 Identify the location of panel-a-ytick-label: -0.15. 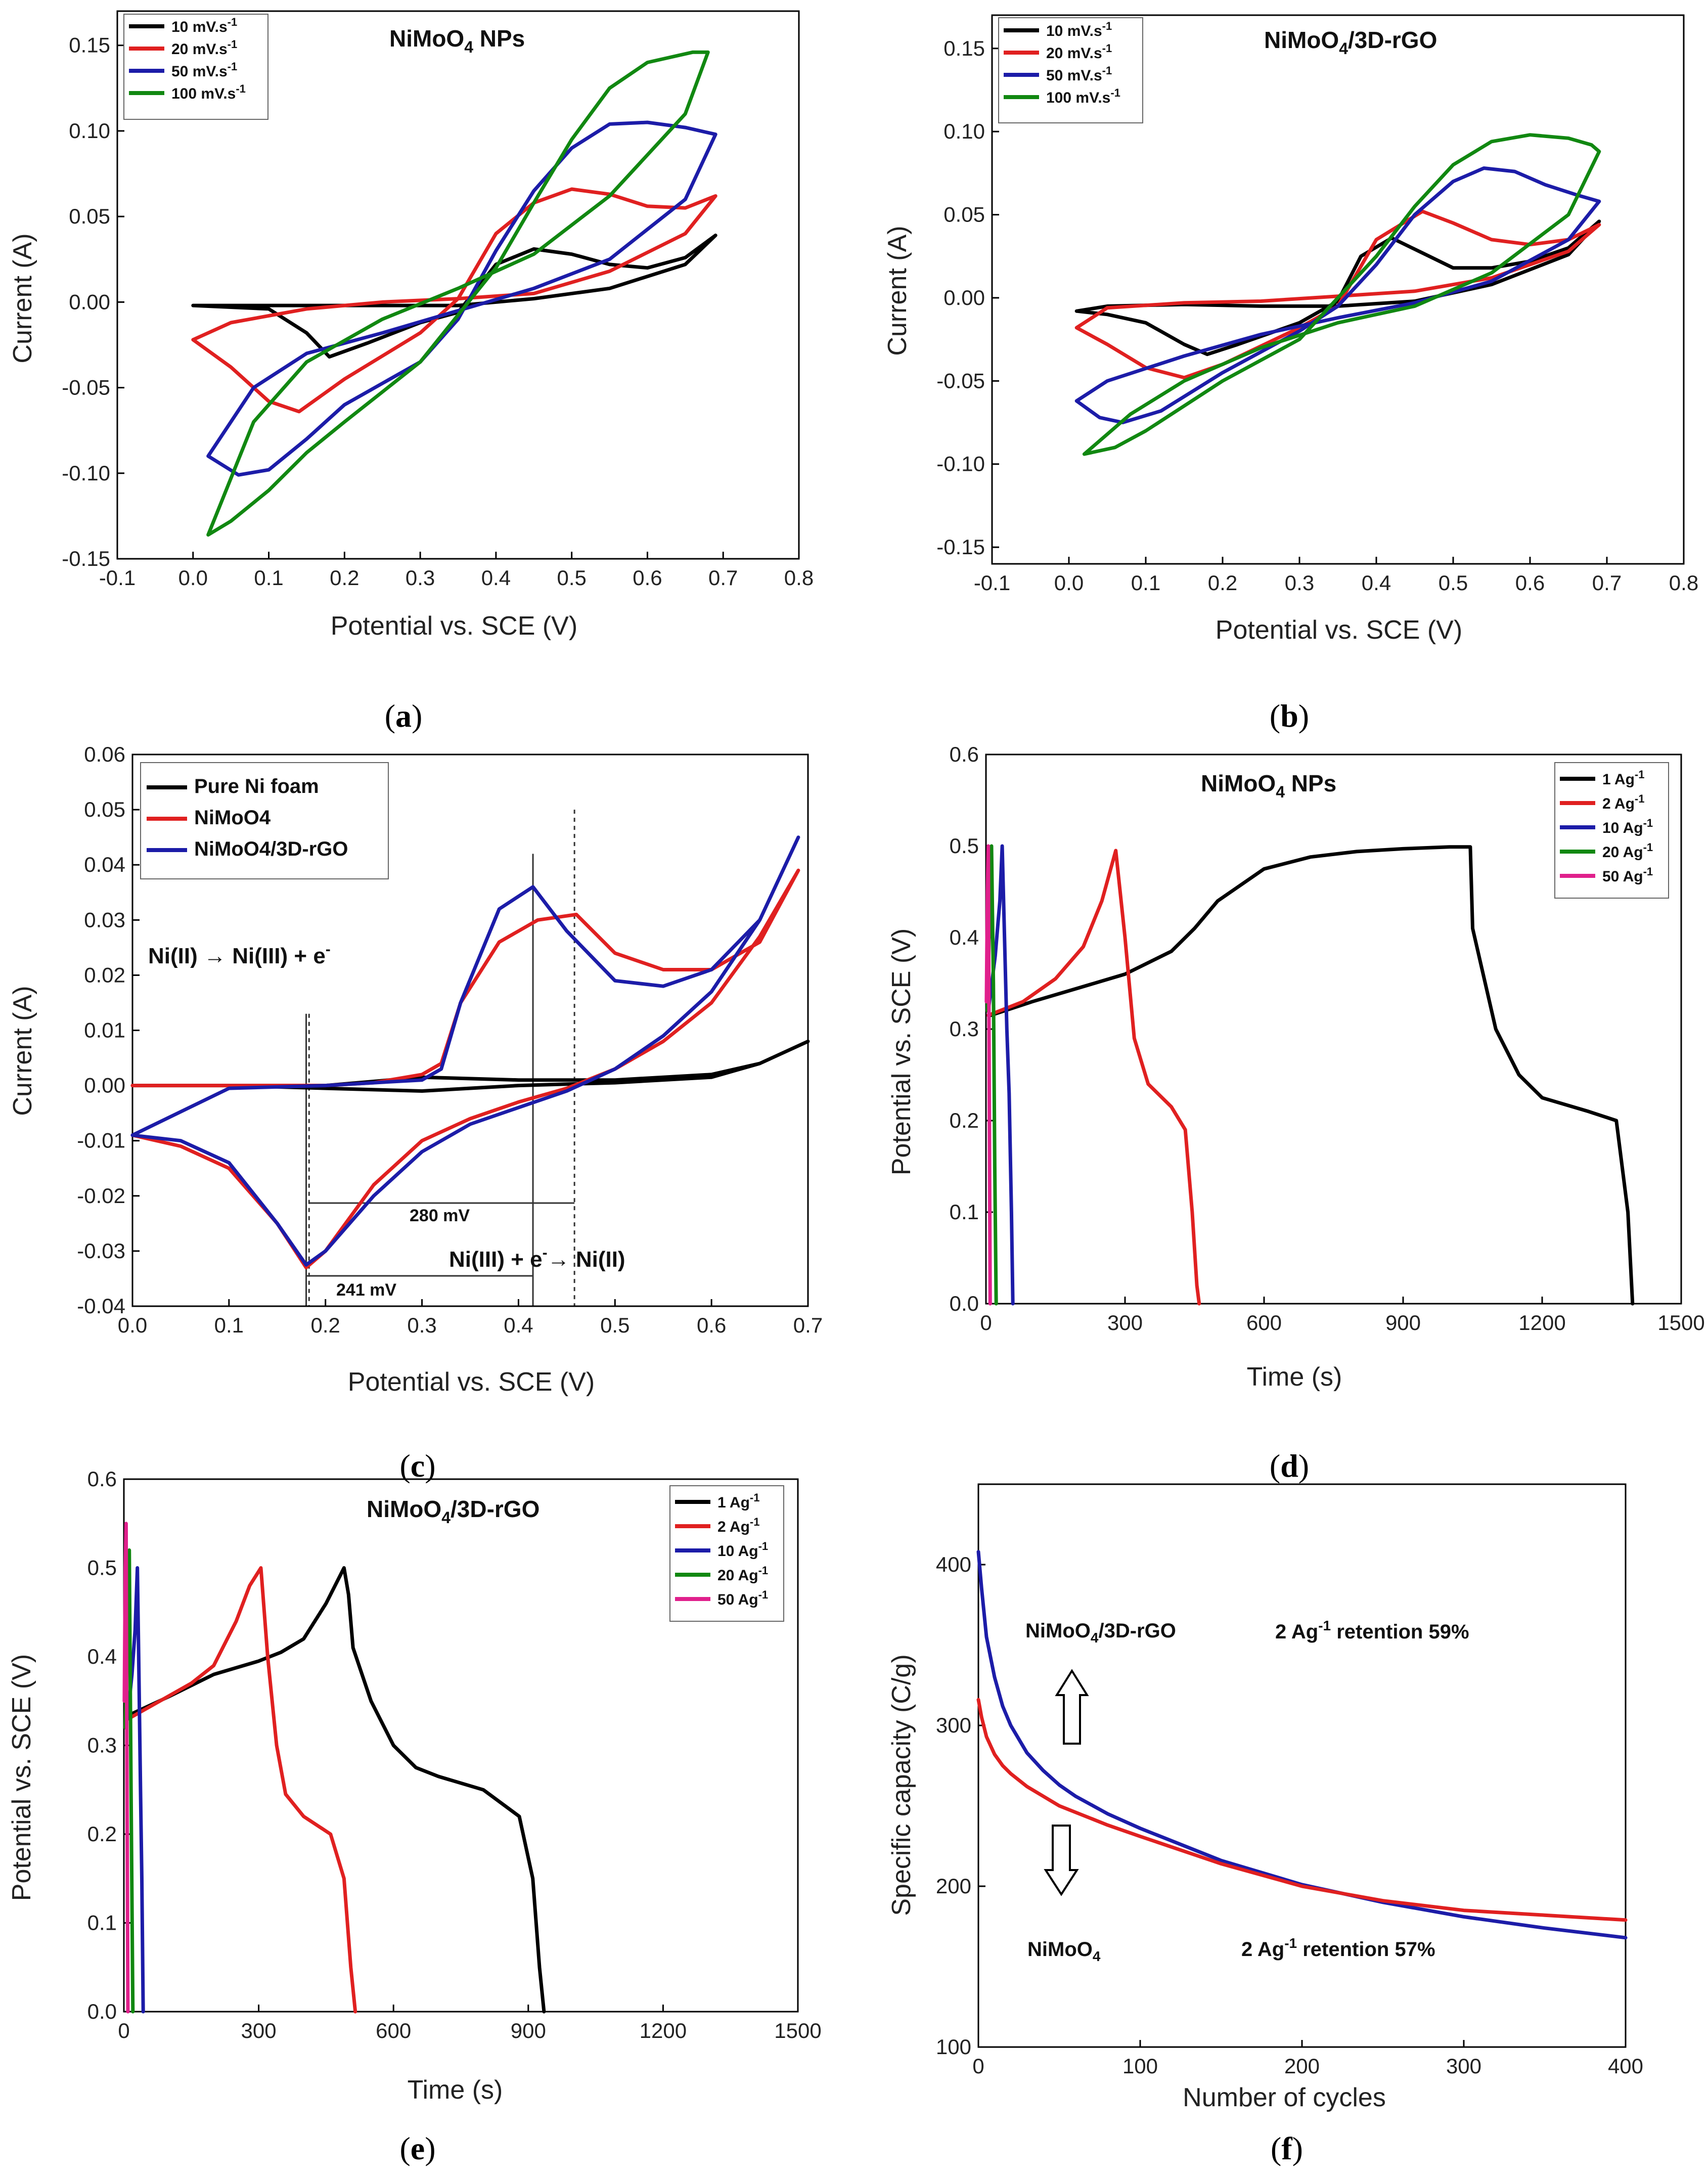
(86, 558).